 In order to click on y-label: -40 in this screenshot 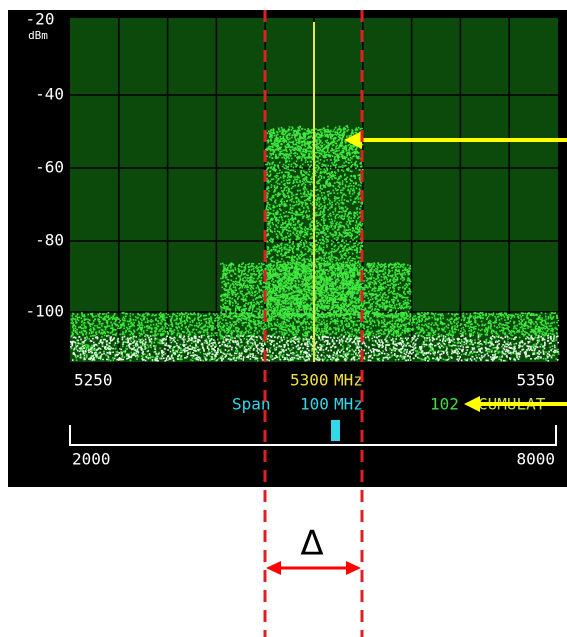, I will do `click(49, 94)`.